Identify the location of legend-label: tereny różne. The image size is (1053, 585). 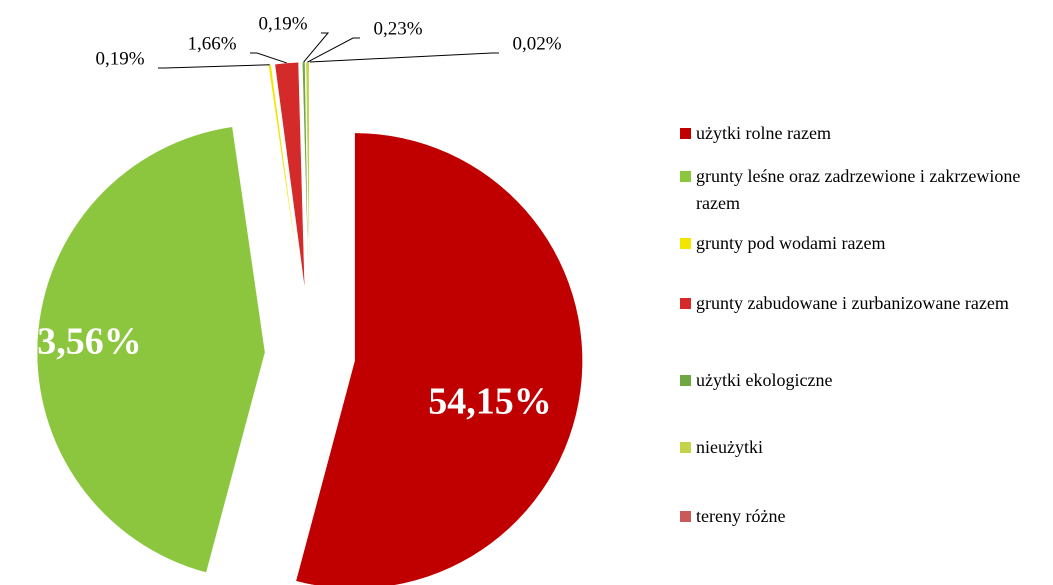
(741, 516).